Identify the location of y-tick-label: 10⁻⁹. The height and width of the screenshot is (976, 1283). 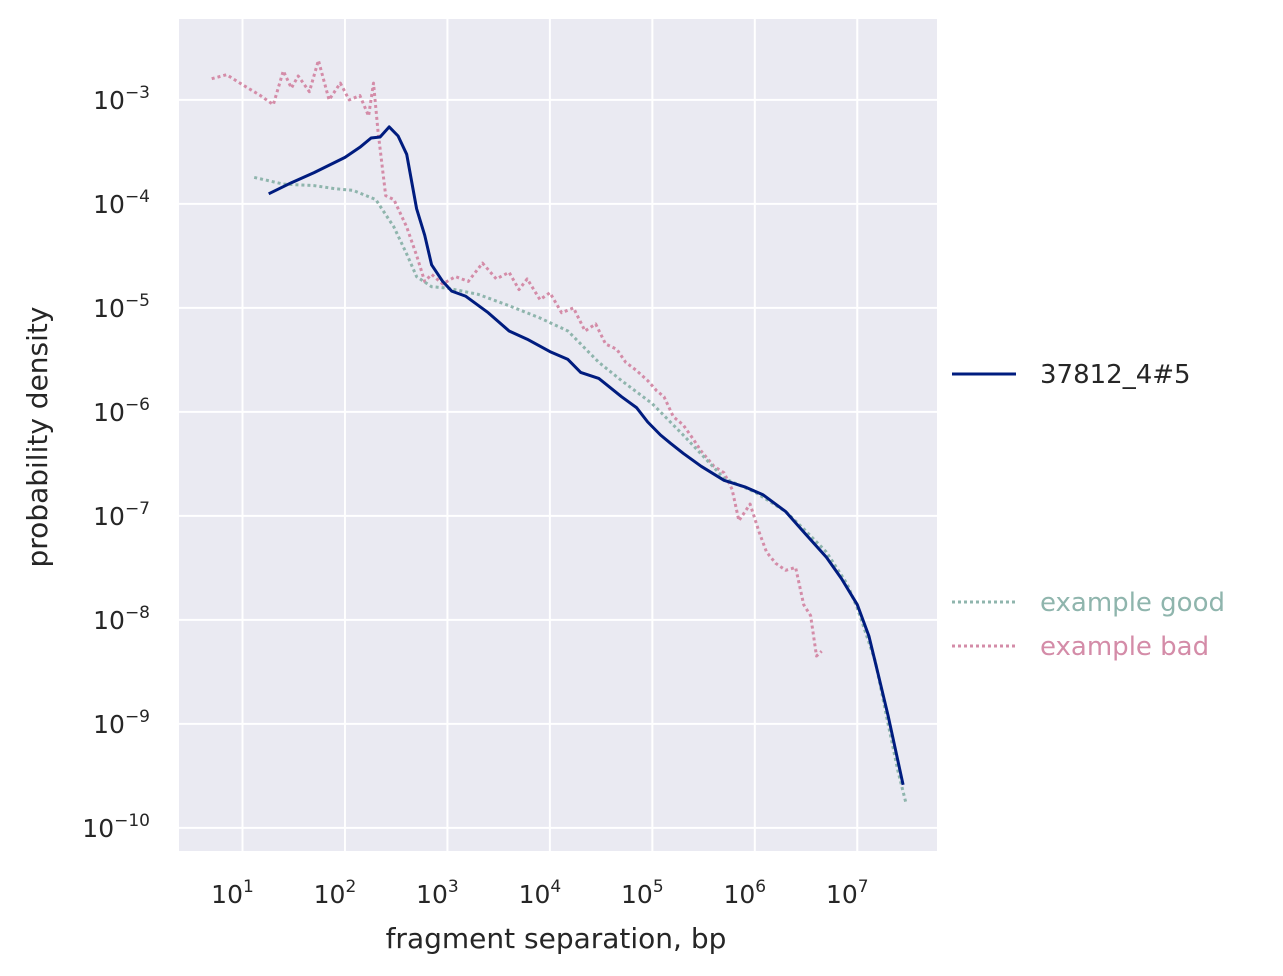
(121, 723).